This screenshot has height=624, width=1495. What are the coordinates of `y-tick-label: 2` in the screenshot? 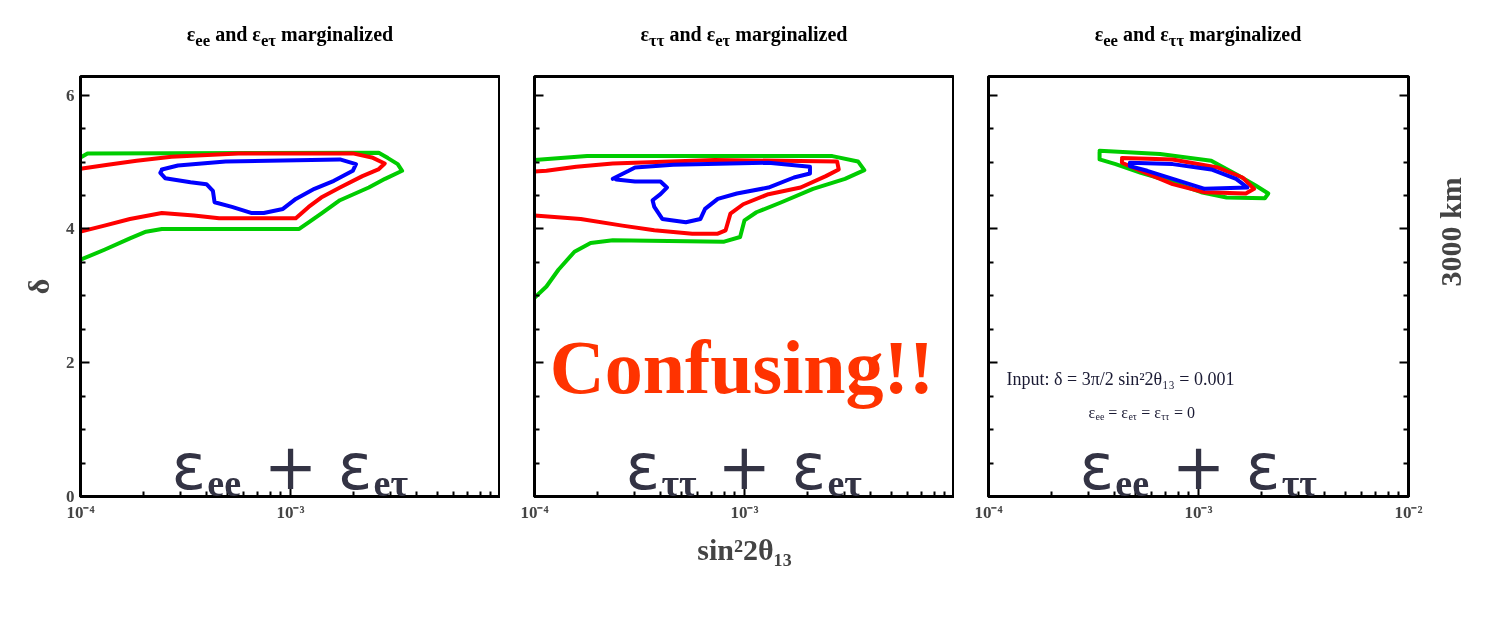 It's located at (70, 363).